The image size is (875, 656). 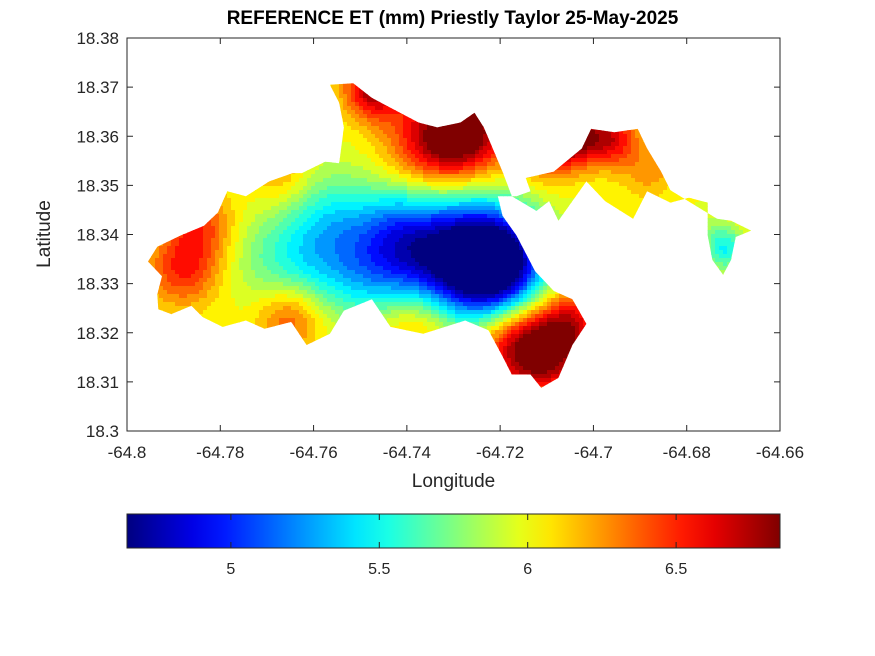 What do you see at coordinates (97, 382) in the screenshot?
I see `y-tick-label: 18.31` at bounding box center [97, 382].